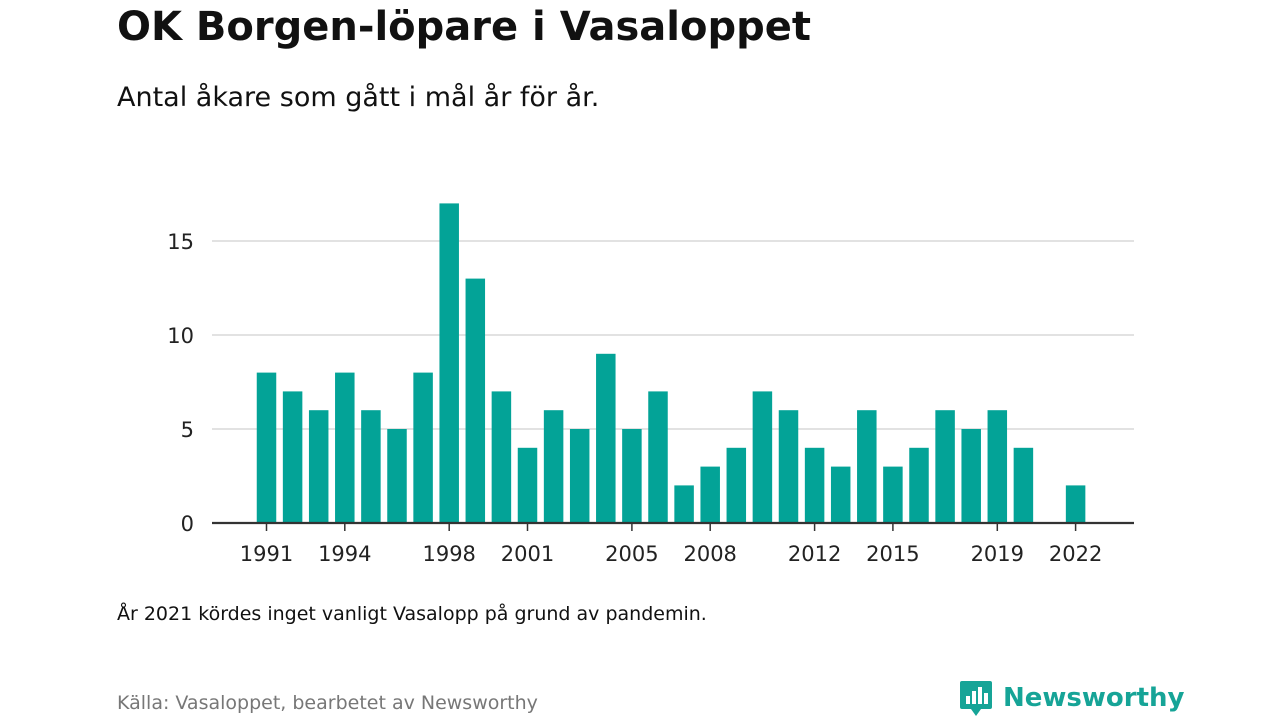 The width and height of the screenshot is (1280, 720). What do you see at coordinates (423, 447) in the screenshot?
I see `bar-1997` at bounding box center [423, 447].